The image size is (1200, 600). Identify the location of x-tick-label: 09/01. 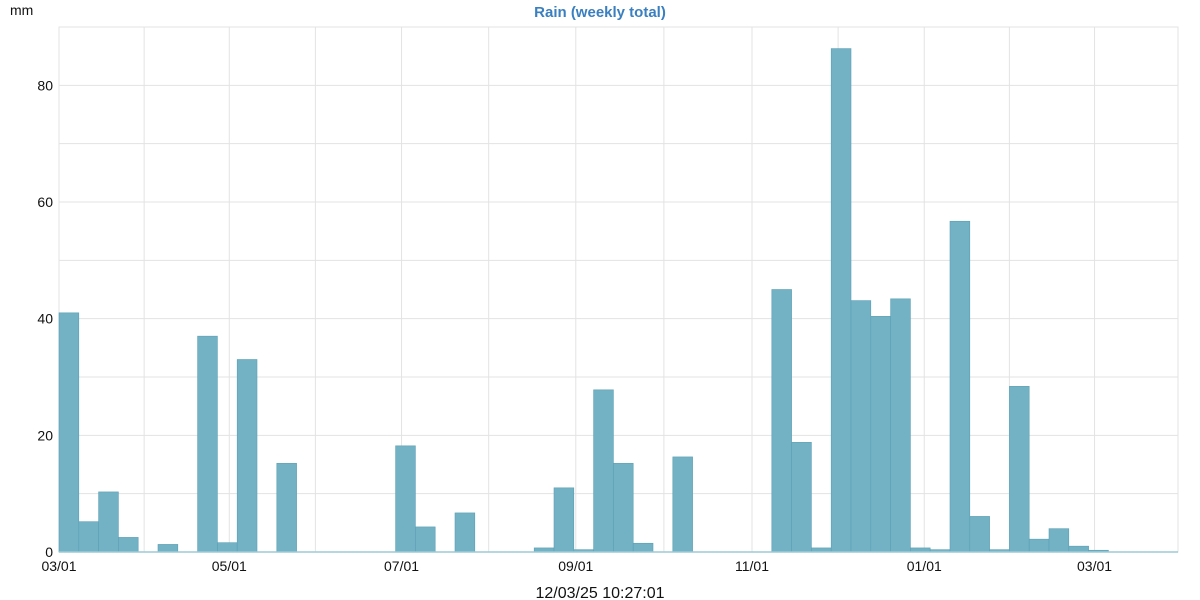
(575, 566).